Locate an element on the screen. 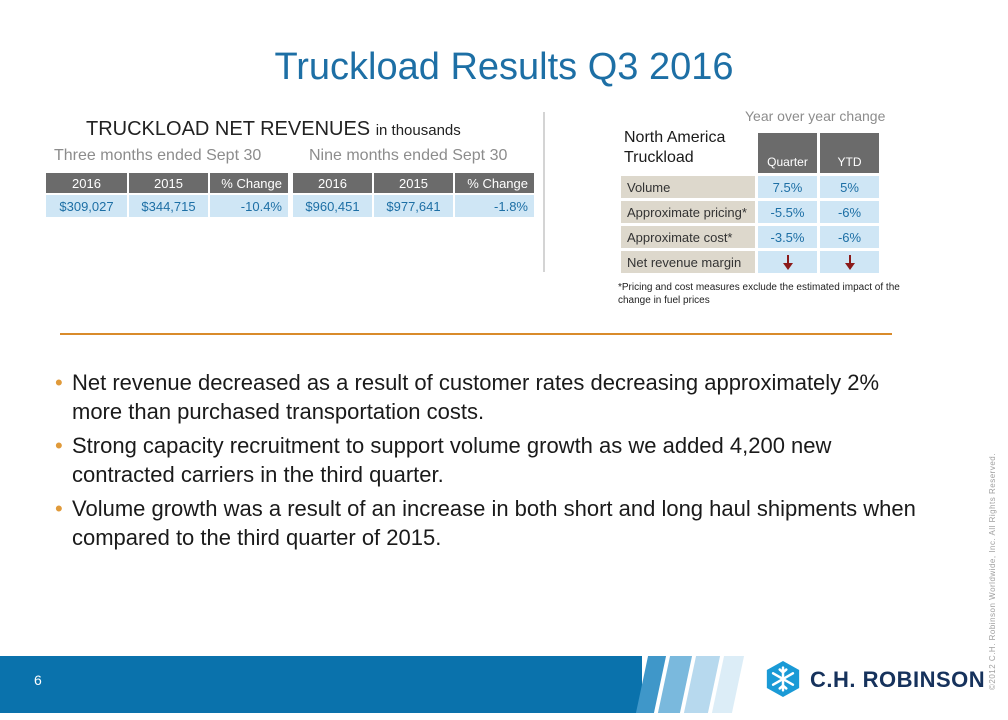 The image size is (1008, 720). table-cell: $960,451 is located at coordinates (332, 206).